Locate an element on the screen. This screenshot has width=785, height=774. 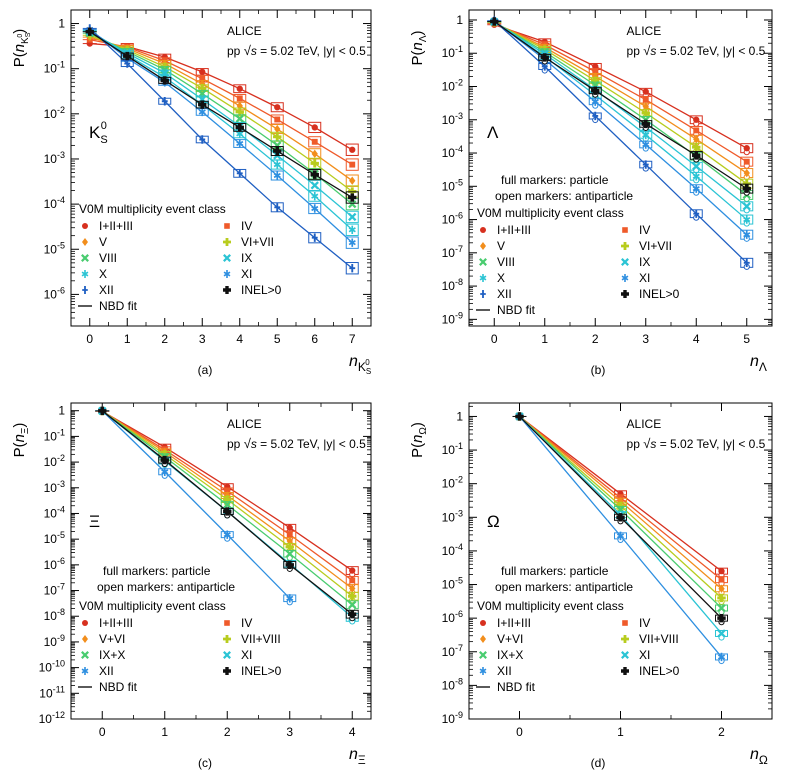
species-label: KS0 is located at coordinates (98, 133).